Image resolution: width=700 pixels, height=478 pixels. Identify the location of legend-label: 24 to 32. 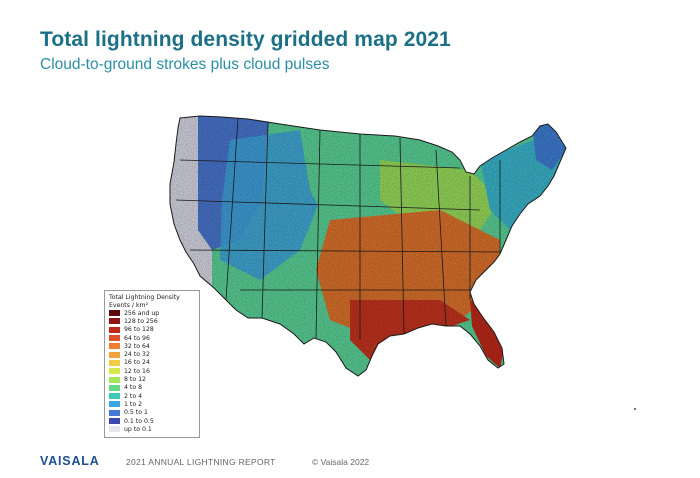
(137, 355).